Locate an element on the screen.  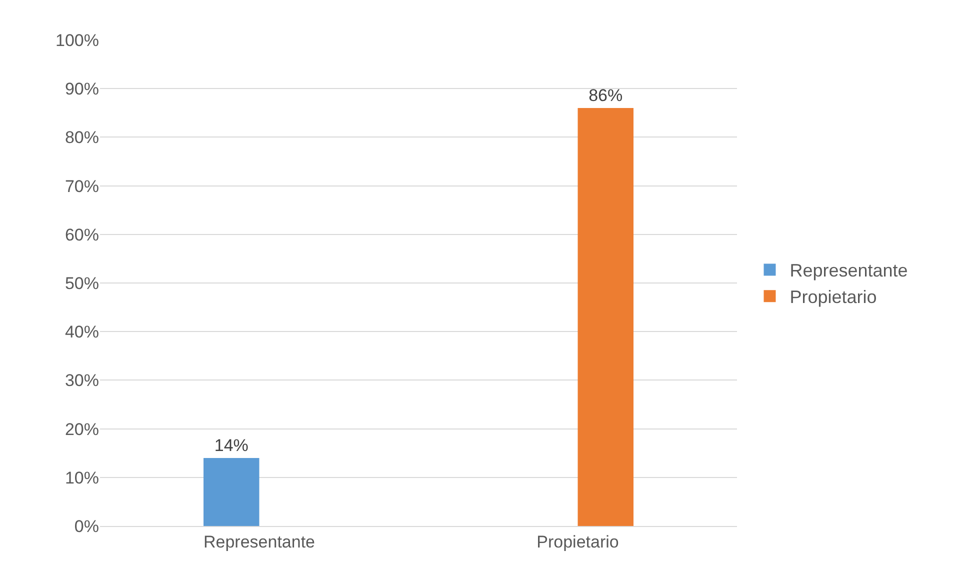
data-label: 14% is located at coordinates (231, 445).